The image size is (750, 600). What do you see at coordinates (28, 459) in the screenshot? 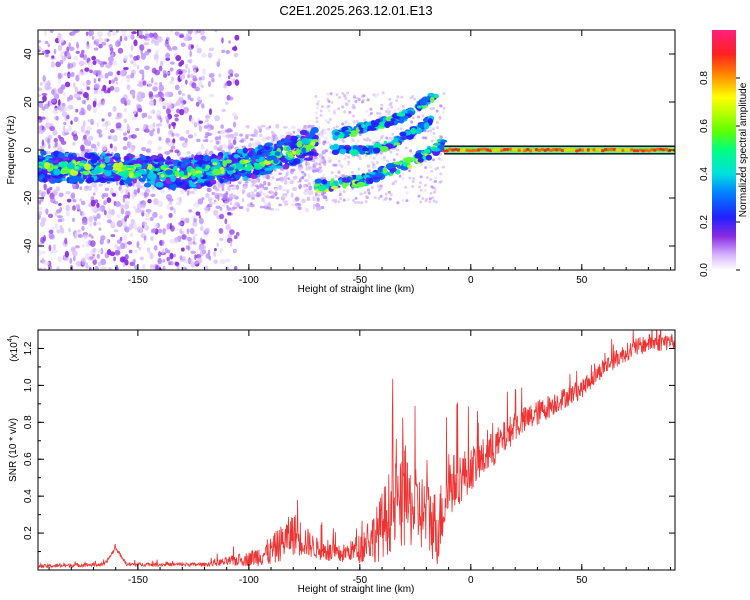
I see `snr-ytick-label: 0.6` at bounding box center [28, 459].